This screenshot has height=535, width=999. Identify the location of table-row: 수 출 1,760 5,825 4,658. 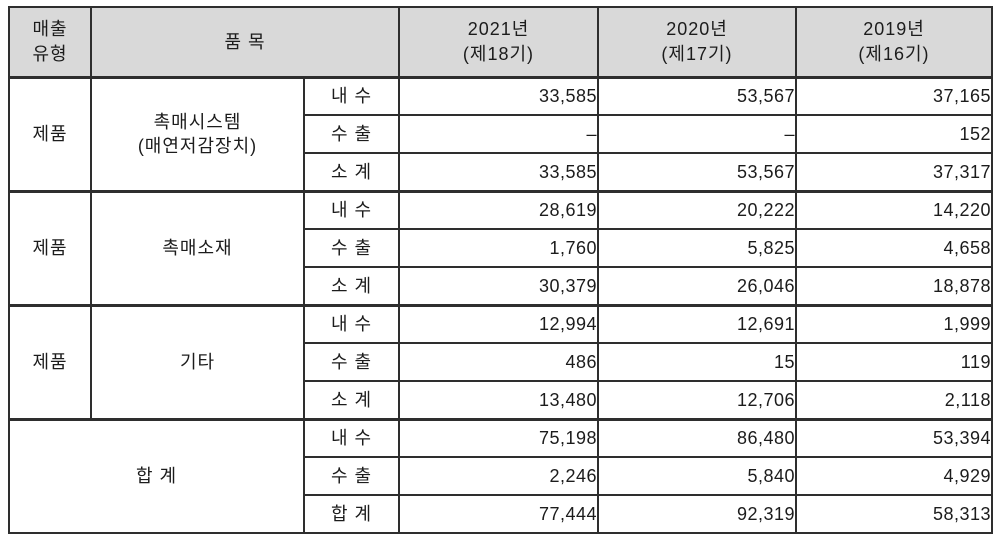
(501, 248).